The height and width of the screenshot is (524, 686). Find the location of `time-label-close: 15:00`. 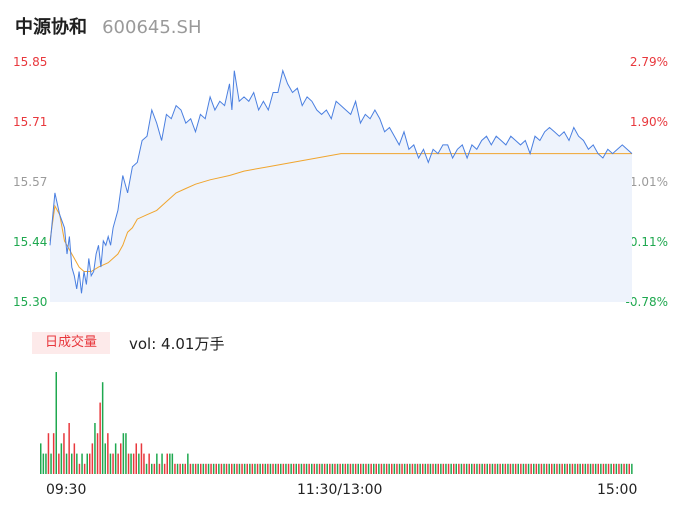

time-label-close: 15:00 is located at coordinates (617, 490).